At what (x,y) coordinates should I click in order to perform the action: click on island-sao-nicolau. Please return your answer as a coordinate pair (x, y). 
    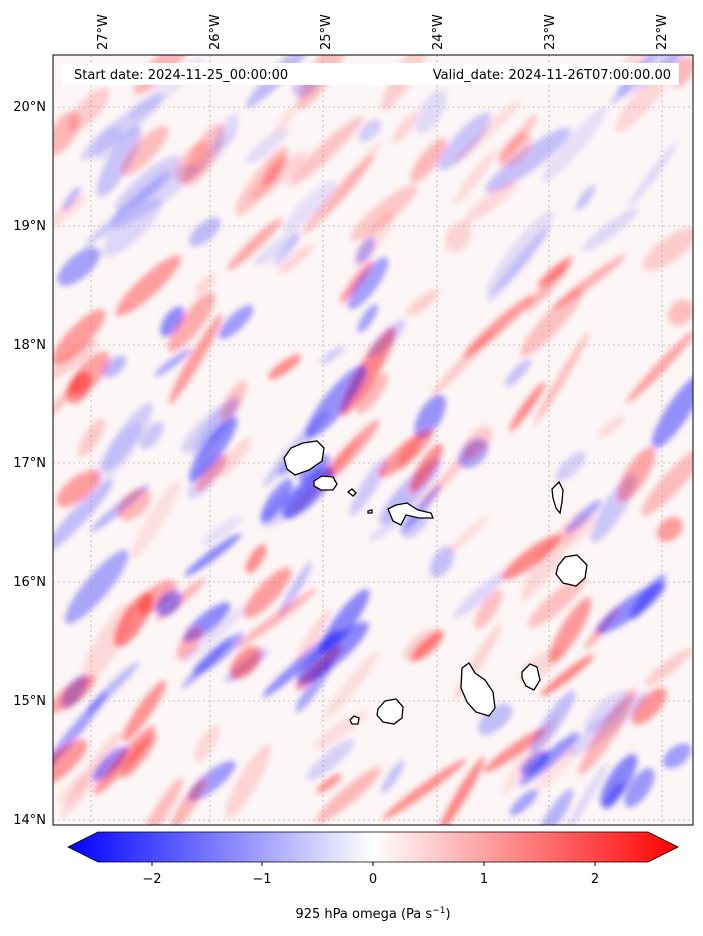
    Looking at the image, I should click on (410, 514).